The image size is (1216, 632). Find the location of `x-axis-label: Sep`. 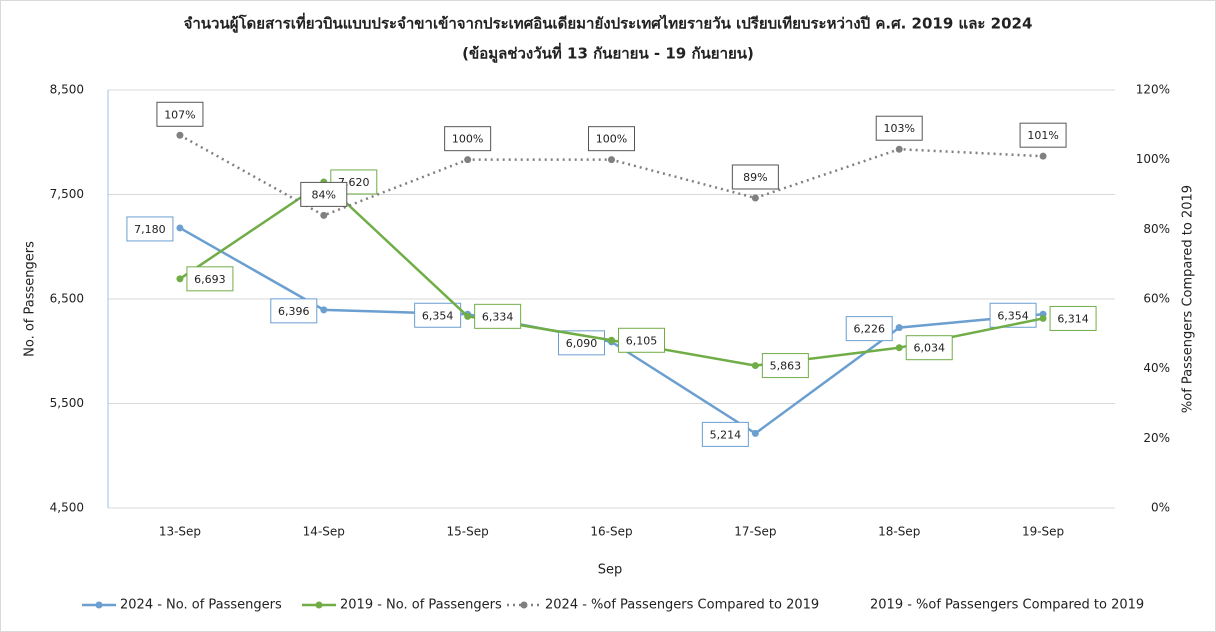

x-axis-label: Sep is located at coordinates (610, 570).